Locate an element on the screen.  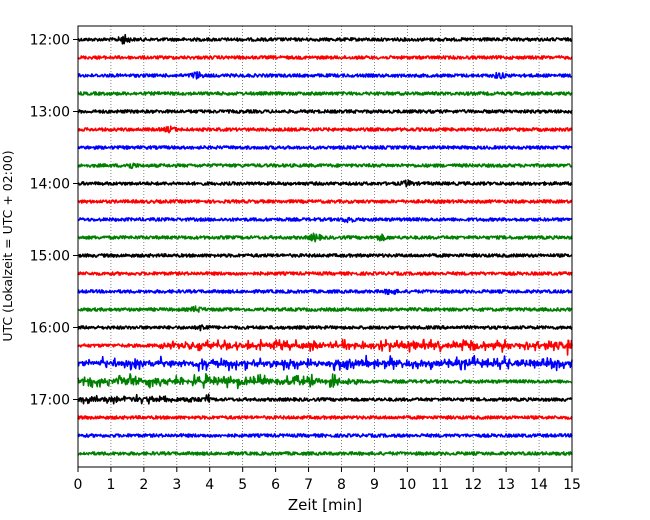
y-axis-label: UTC (Lokalzeit = UTC + 02:00) is located at coordinates (7, 245).